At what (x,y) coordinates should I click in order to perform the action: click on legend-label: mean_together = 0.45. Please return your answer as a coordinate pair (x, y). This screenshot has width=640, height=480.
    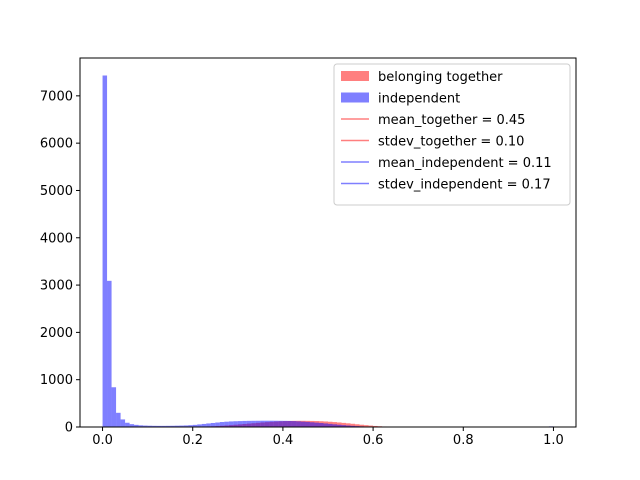
    Looking at the image, I should click on (451, 120).